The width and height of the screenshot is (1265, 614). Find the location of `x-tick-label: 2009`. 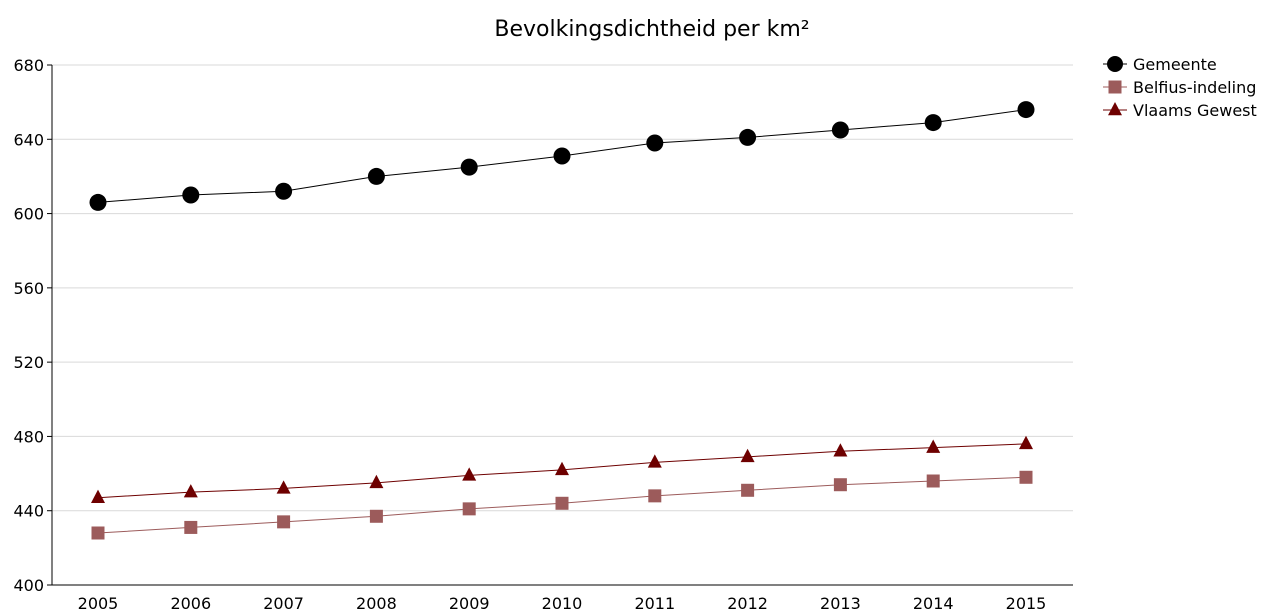

x-tick-label: 2009 is located at coordinates (469, 603).